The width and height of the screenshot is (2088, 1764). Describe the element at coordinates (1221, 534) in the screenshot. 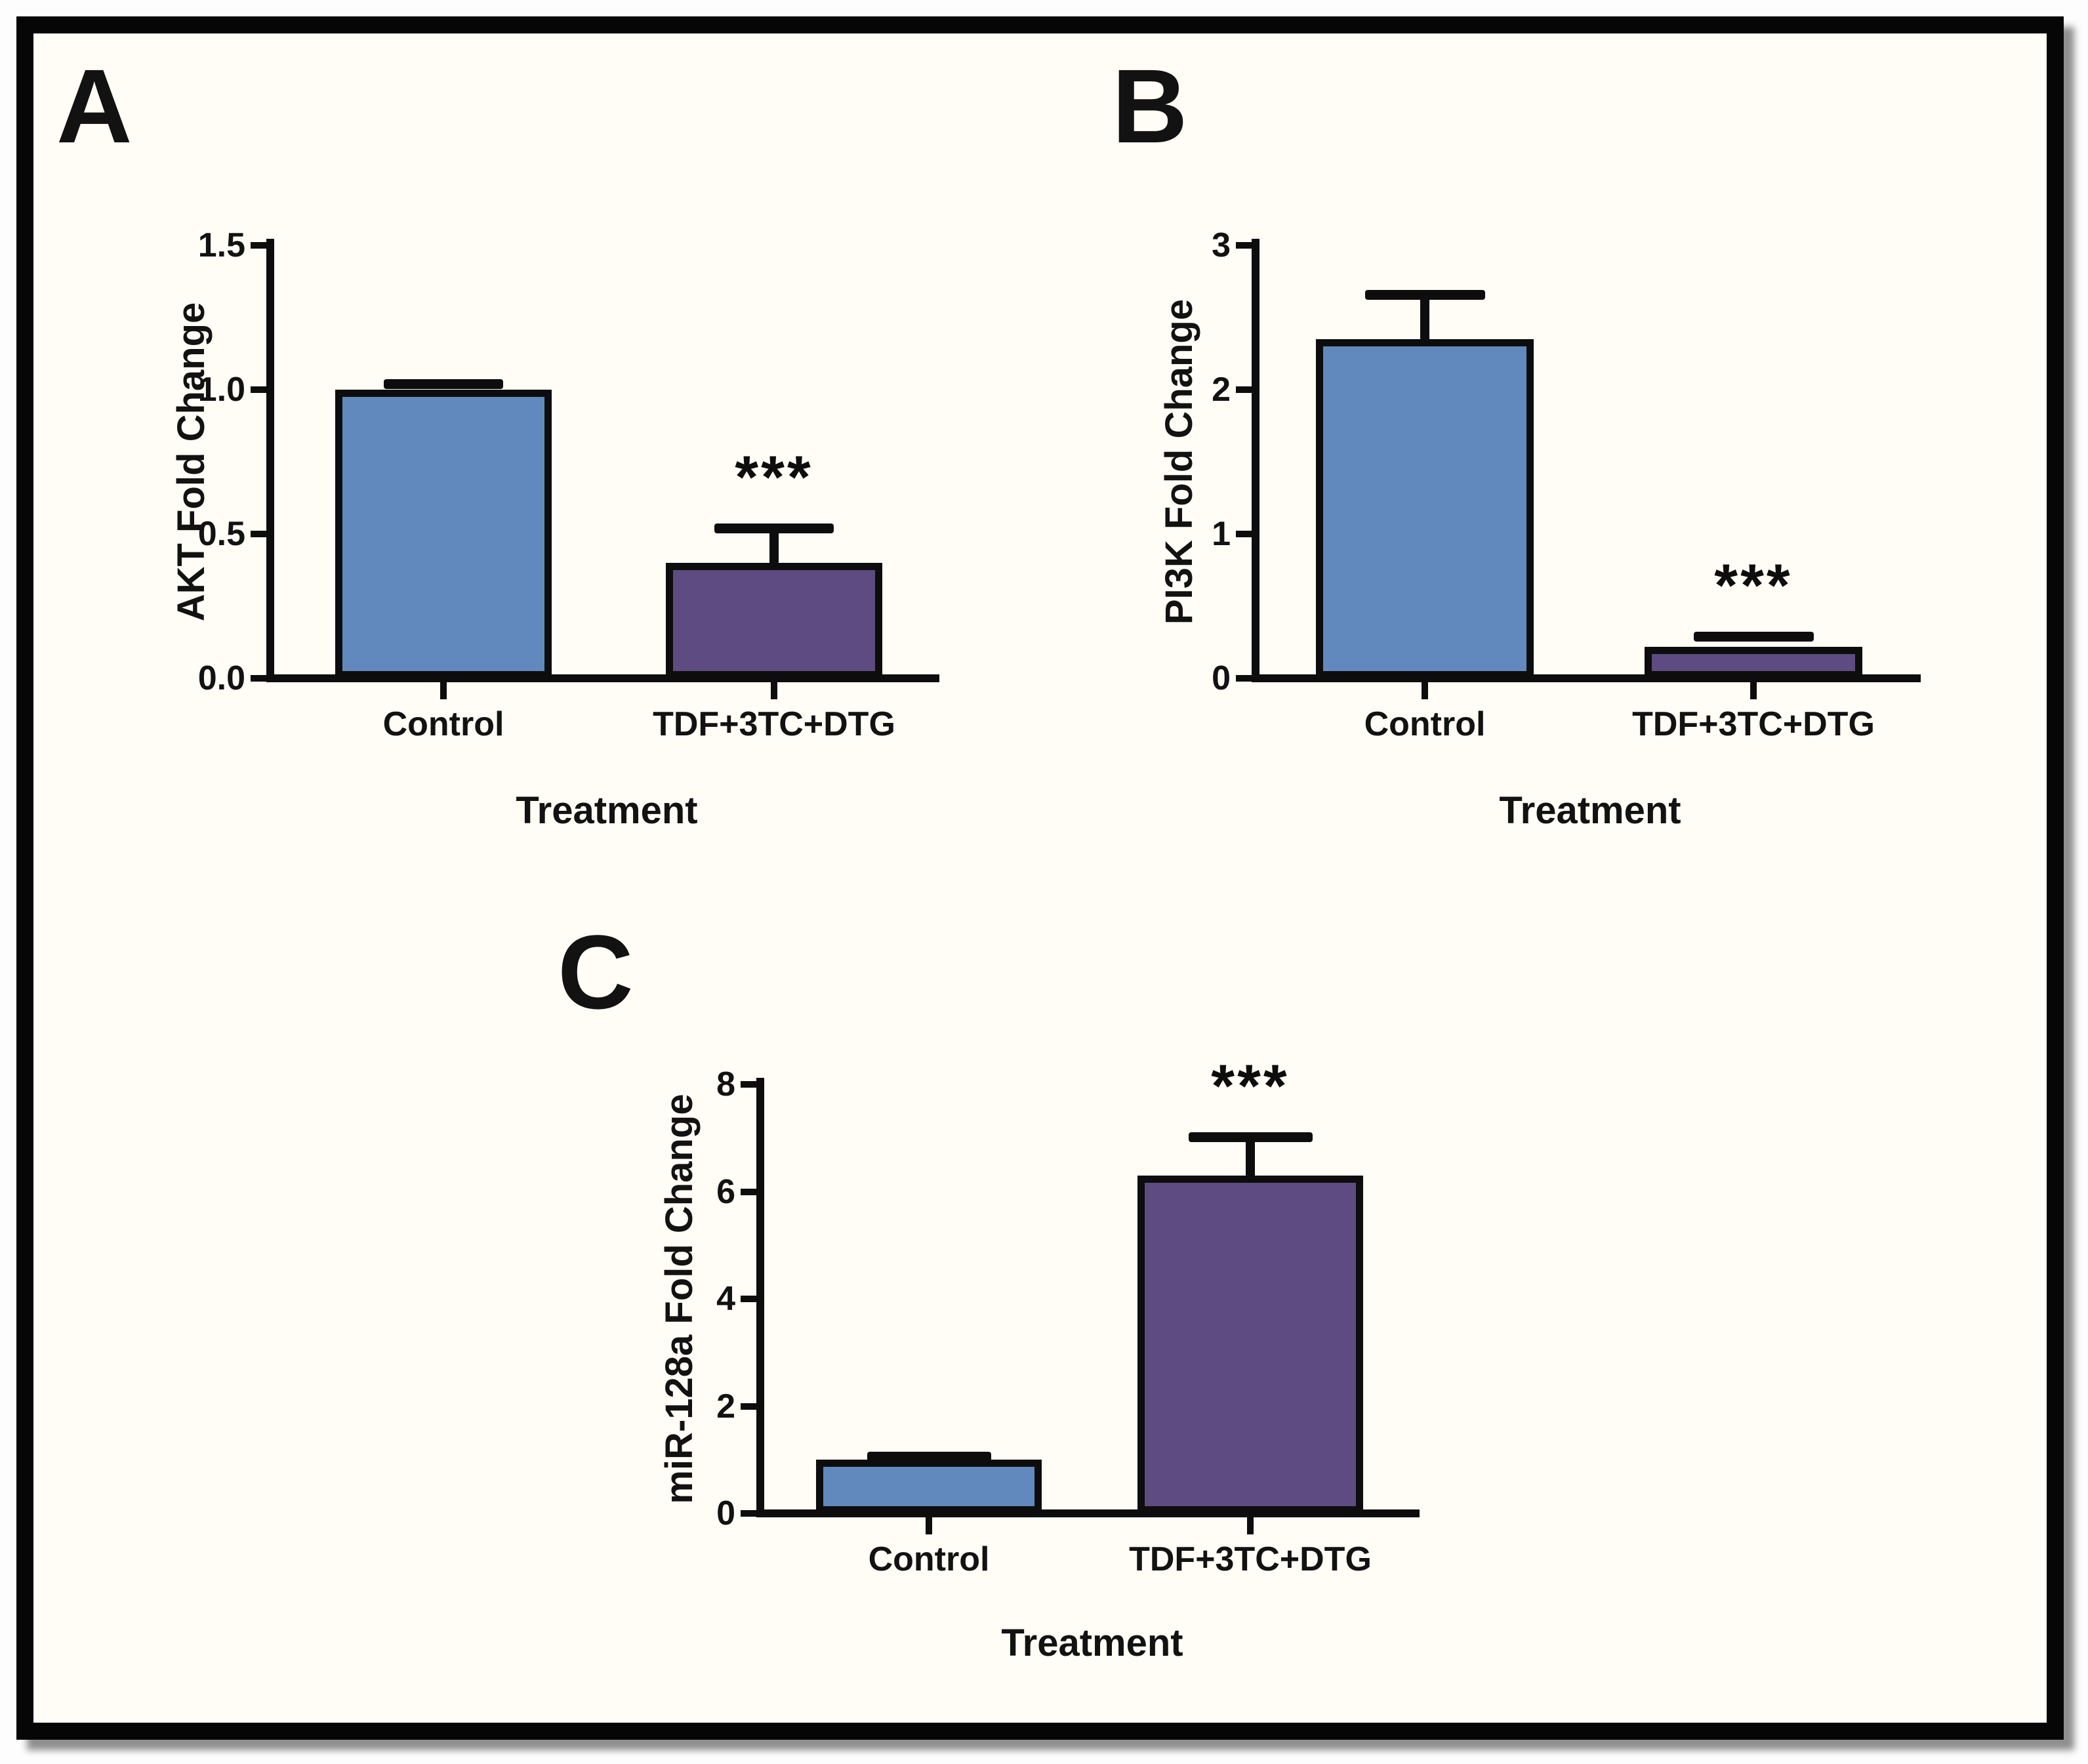

I see `y-tick-label: 1` at that location.